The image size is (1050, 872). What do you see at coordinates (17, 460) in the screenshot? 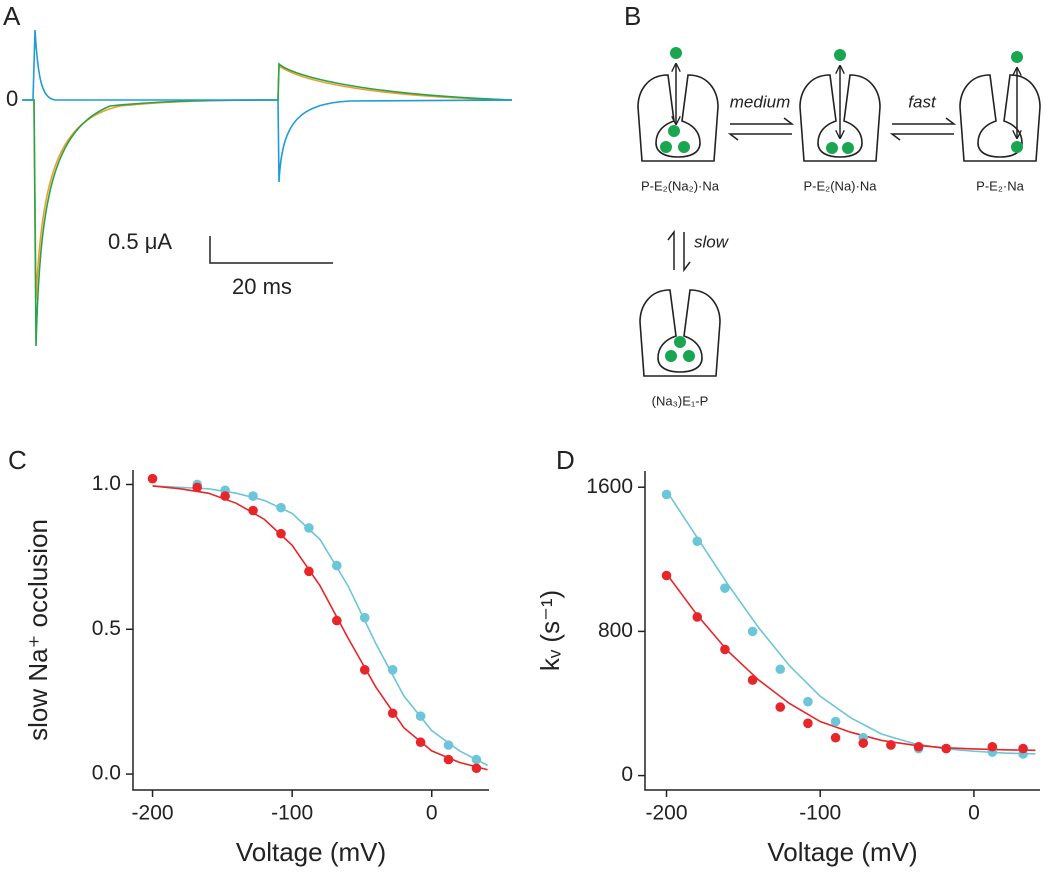
I see `panel-label: C` at bounding box center [17, 460].